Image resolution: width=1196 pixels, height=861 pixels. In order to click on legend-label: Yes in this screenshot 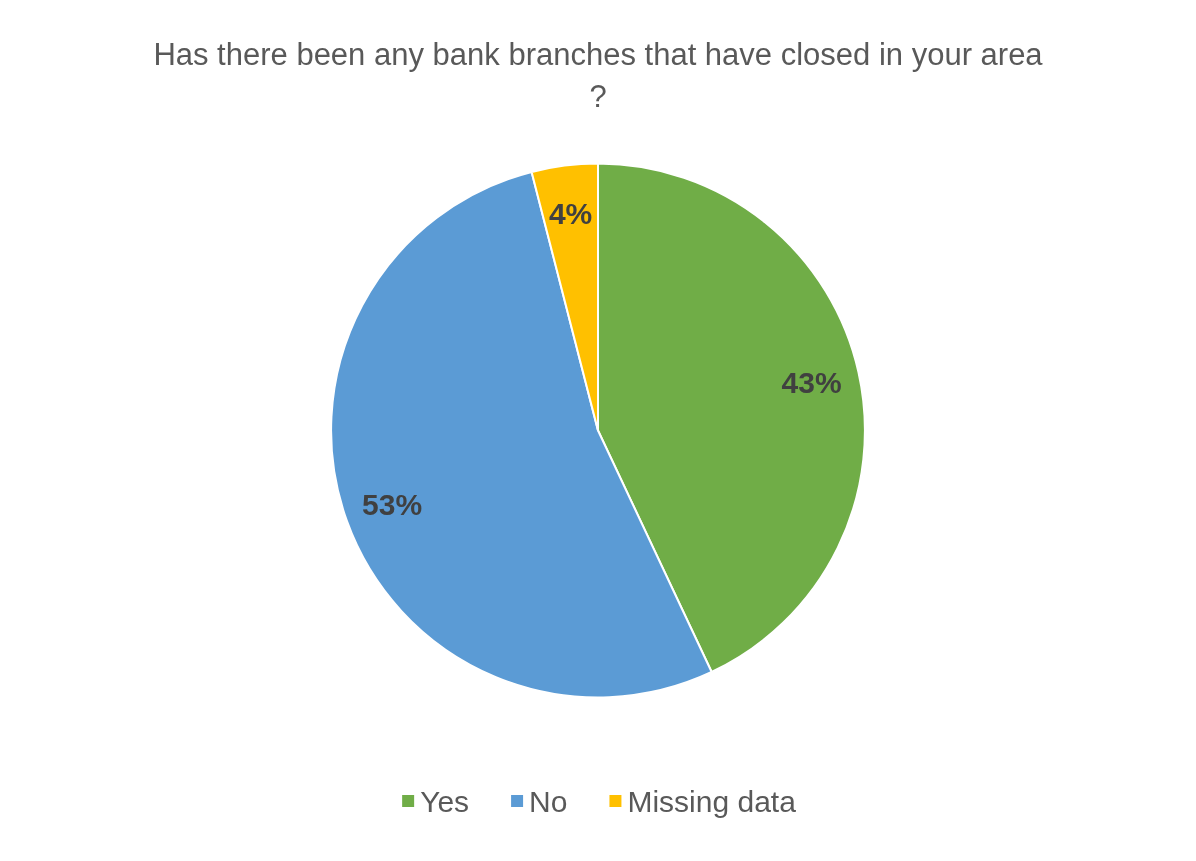, I will do `click(445, 801)`.